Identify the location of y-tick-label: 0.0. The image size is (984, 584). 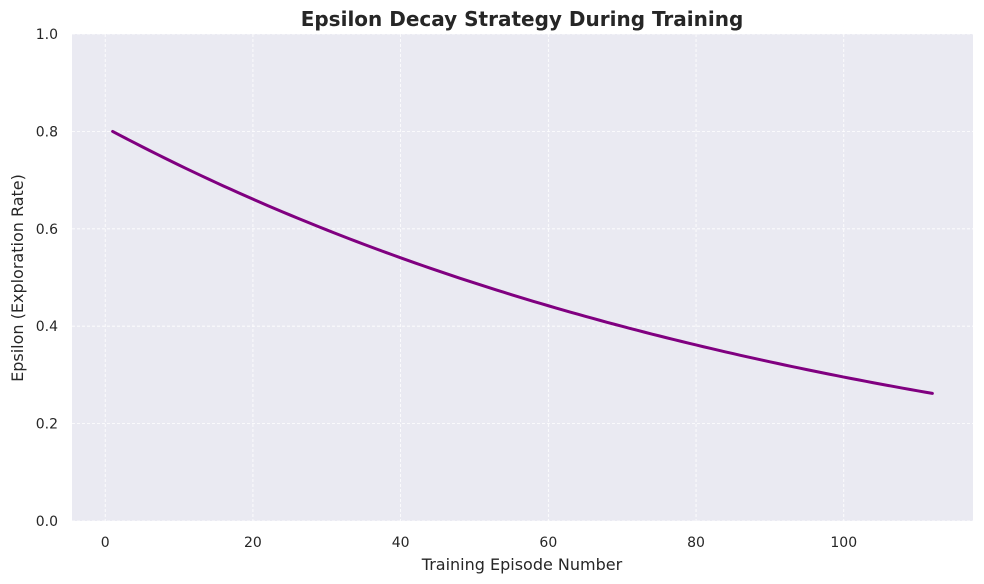
(47, 522).